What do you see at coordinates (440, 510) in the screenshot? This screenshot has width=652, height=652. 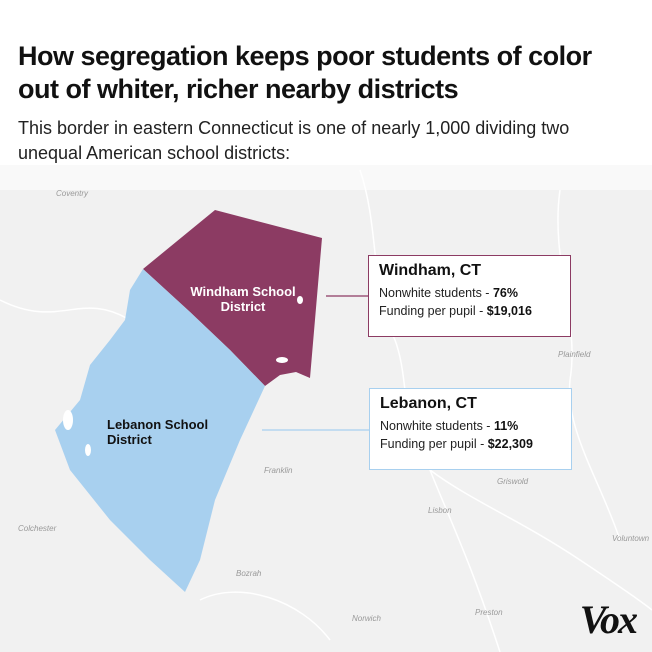 I see `place: Lisbon` at bounding box center [440, 510].